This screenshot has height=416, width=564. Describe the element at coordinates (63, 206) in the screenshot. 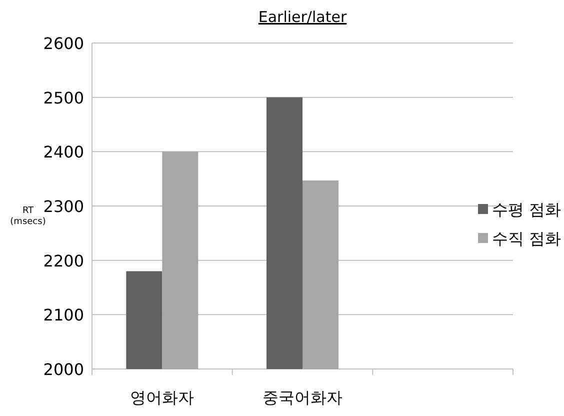

I see `y-tick-label: 2300` at that location.